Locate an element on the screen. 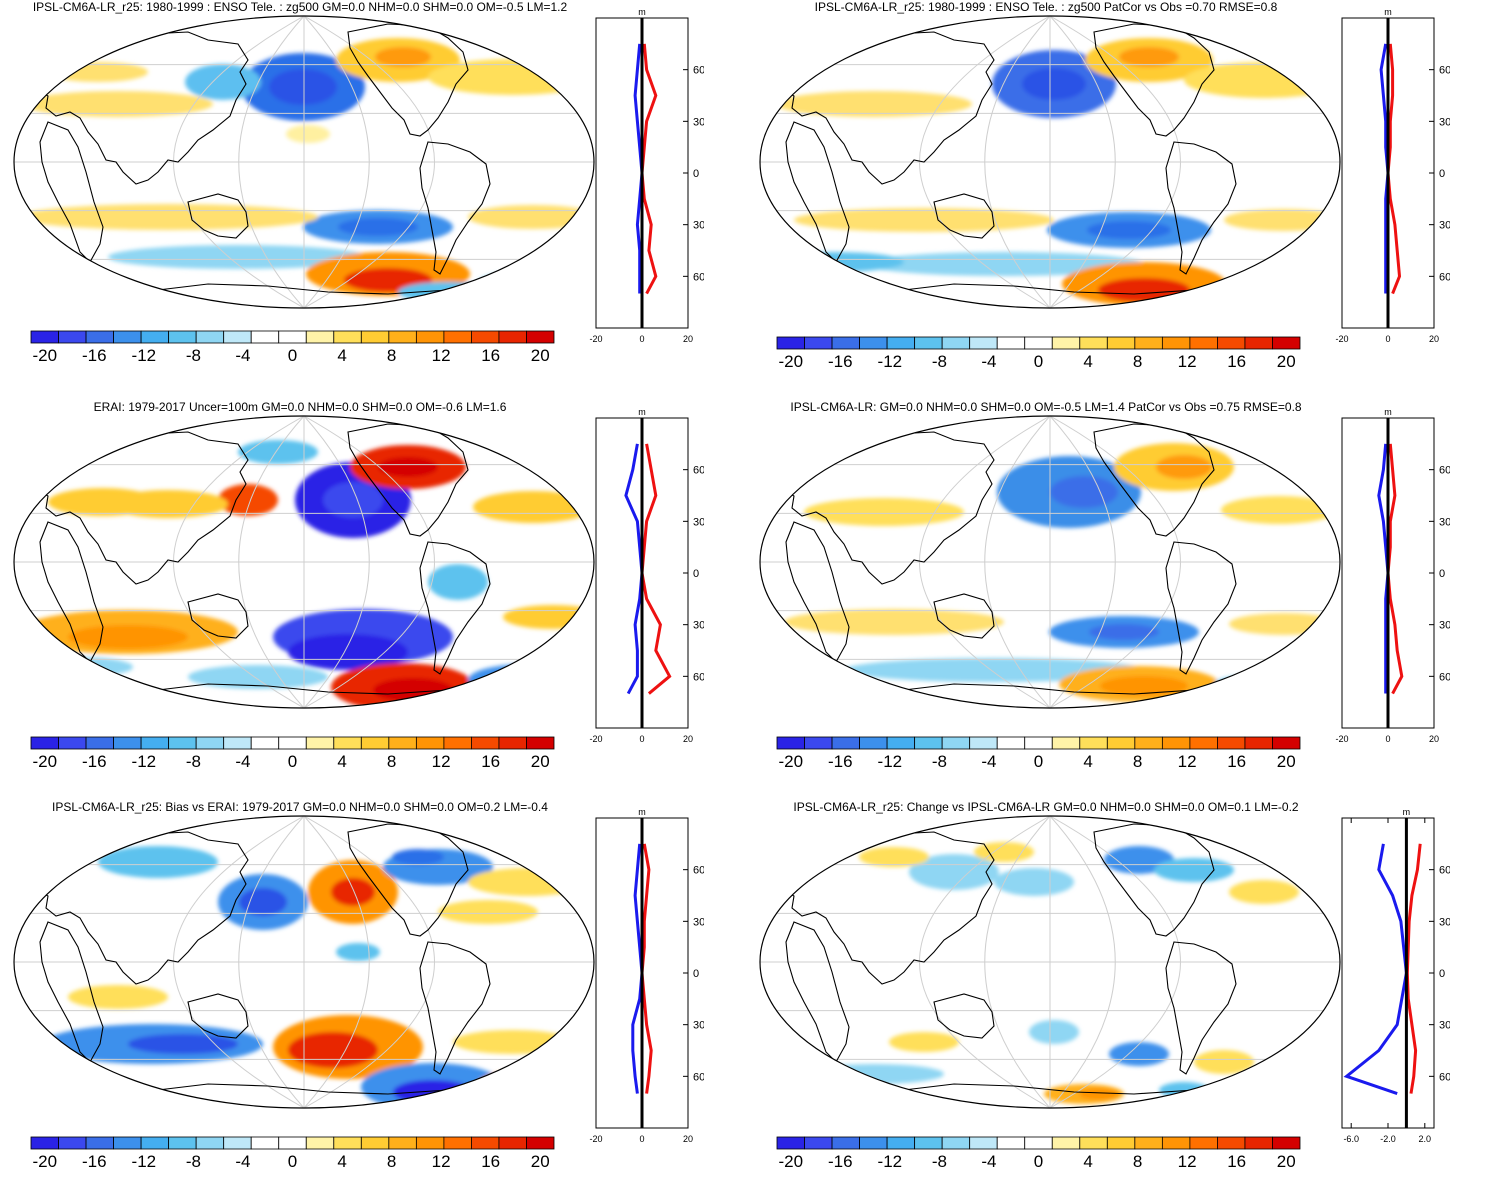 The width and height of the screenshot is (1489, 1190). lat-label: 60S is located at coordinates (1444, 277).